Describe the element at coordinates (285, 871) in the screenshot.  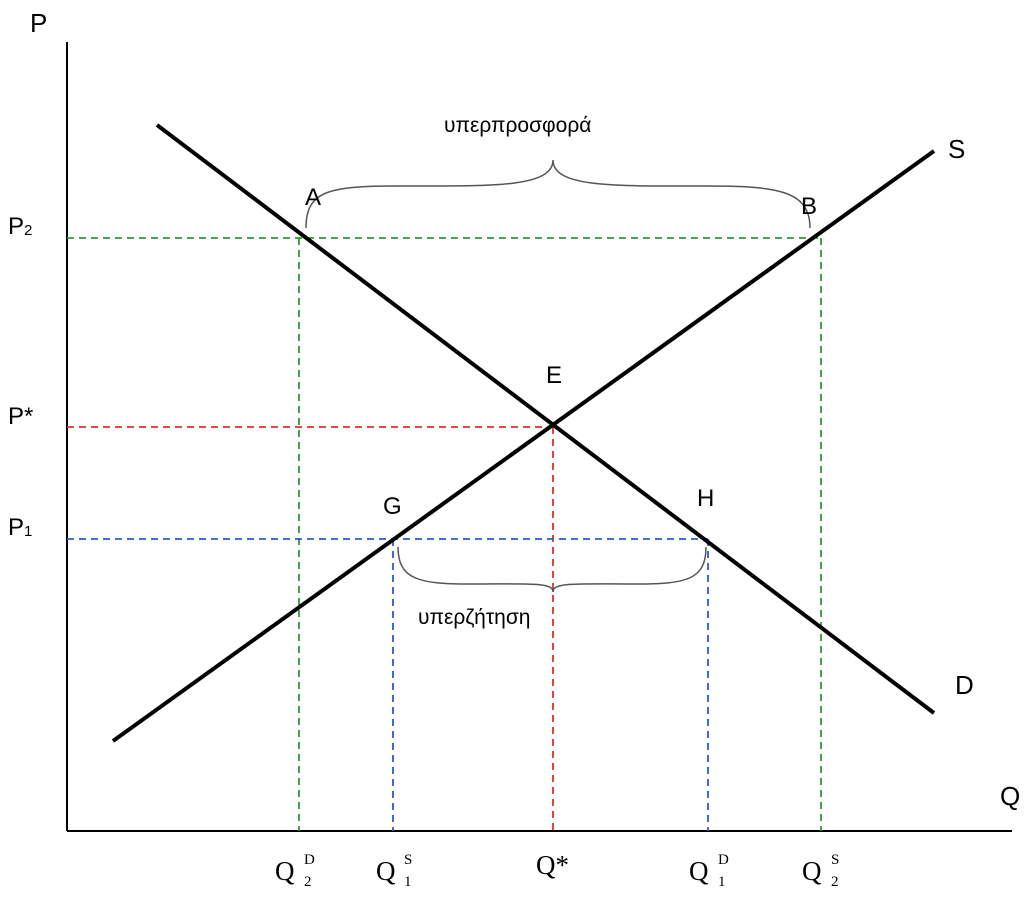
I see `q2d-base: Q` at that location.